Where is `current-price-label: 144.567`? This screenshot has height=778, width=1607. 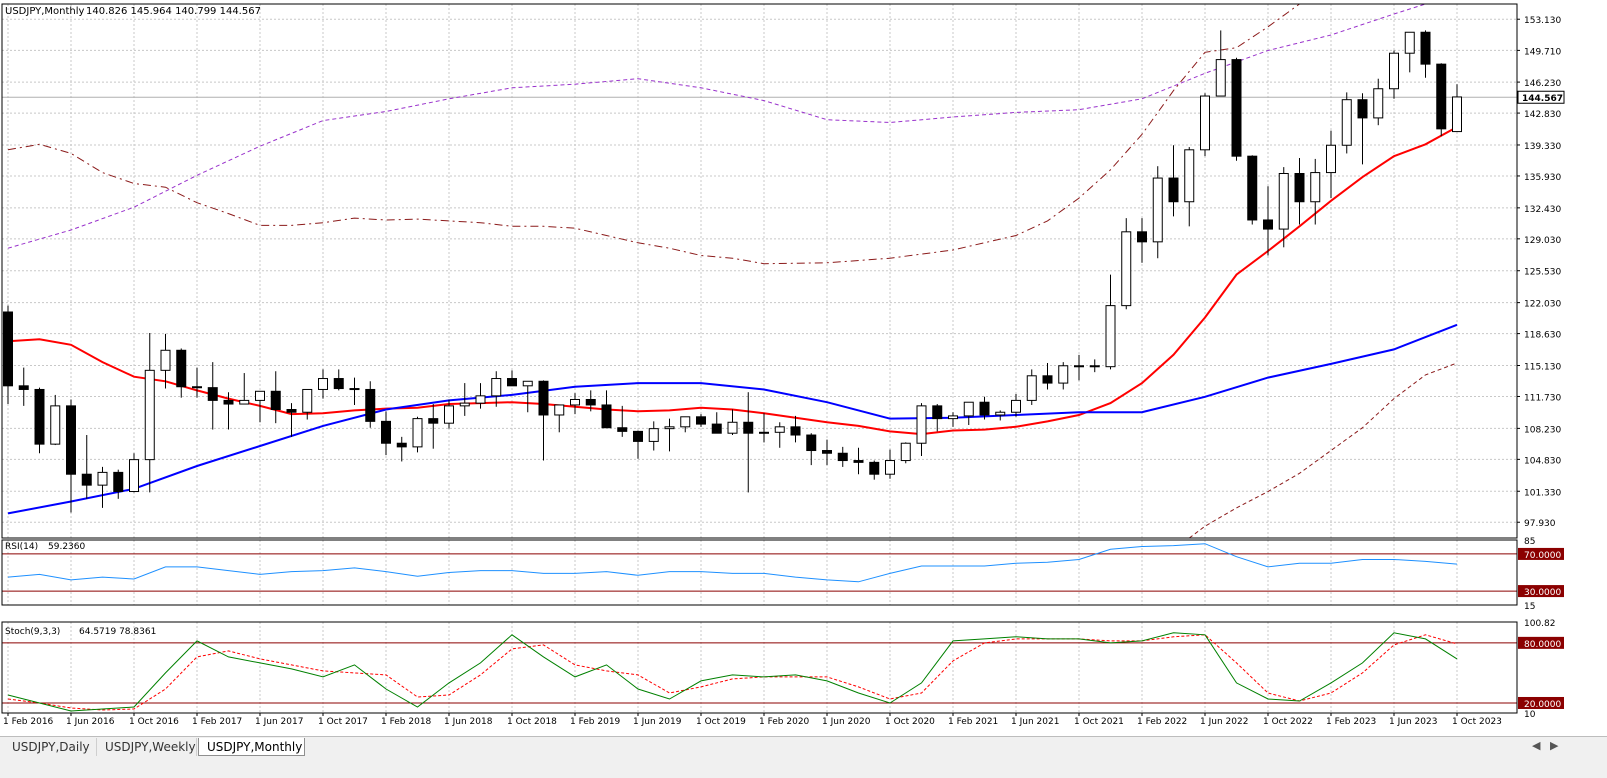
current-price-label: 144.567 is located at coordinates (1542, 99).